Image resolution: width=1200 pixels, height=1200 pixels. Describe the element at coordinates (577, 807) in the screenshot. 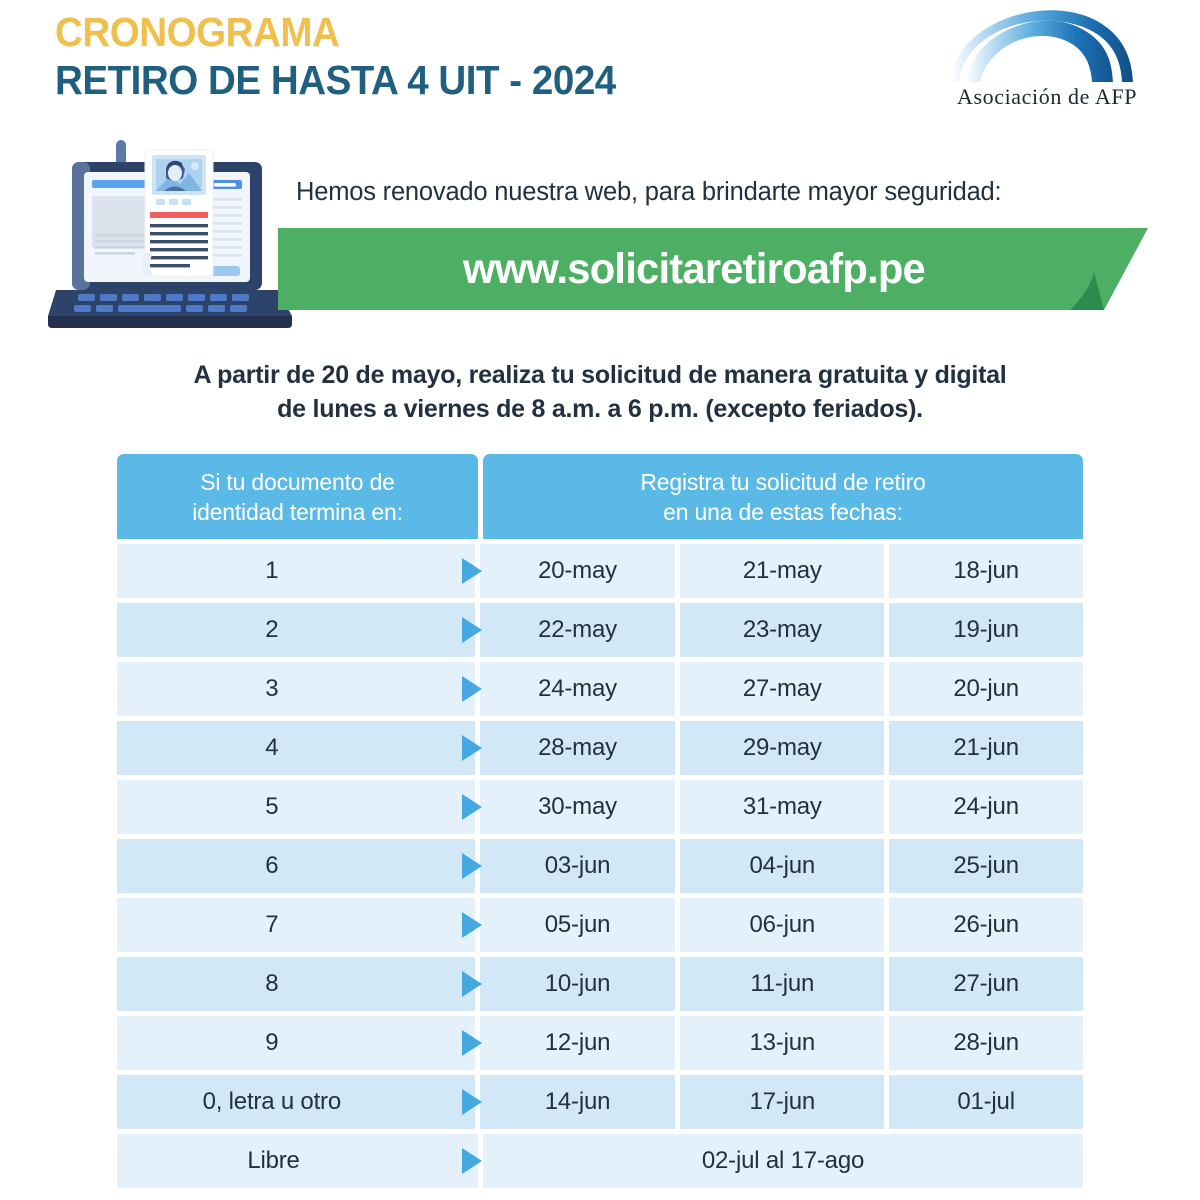

I see `row-date-option-1: 30-may` at that location.